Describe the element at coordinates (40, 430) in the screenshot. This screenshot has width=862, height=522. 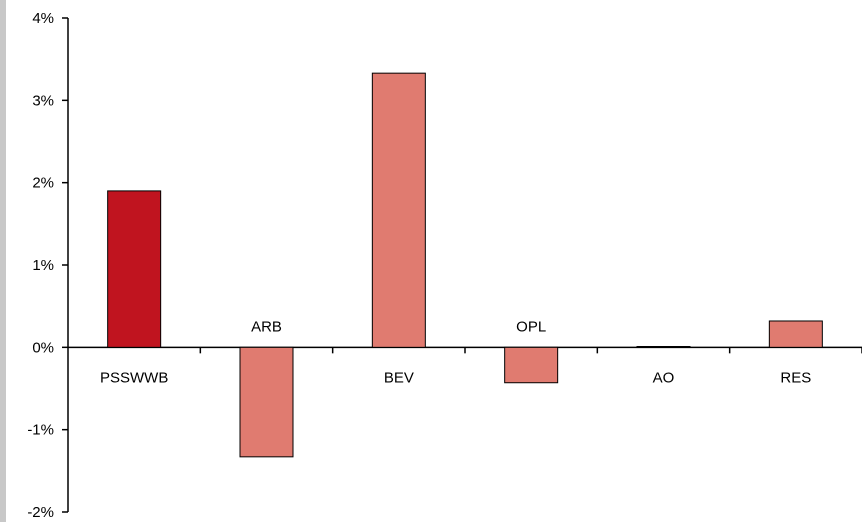
I see `y-tick-label: -1%` at that location.